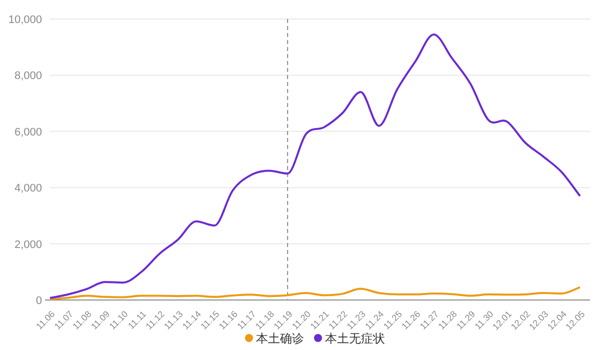  Describe the element at coordinates (355, 339) in the screenshot. I see `legend-label: 本土无症状` at that location.